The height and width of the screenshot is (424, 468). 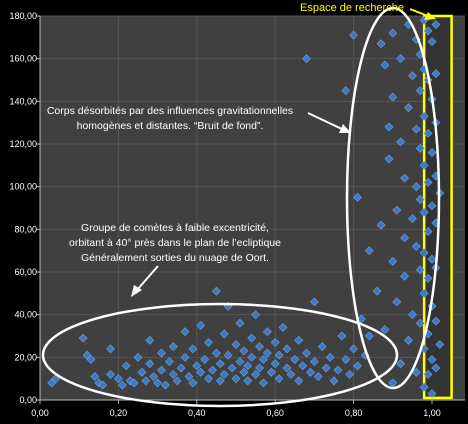 I want to click on y-tick-label: 140,00, so click(x=23, y=101).